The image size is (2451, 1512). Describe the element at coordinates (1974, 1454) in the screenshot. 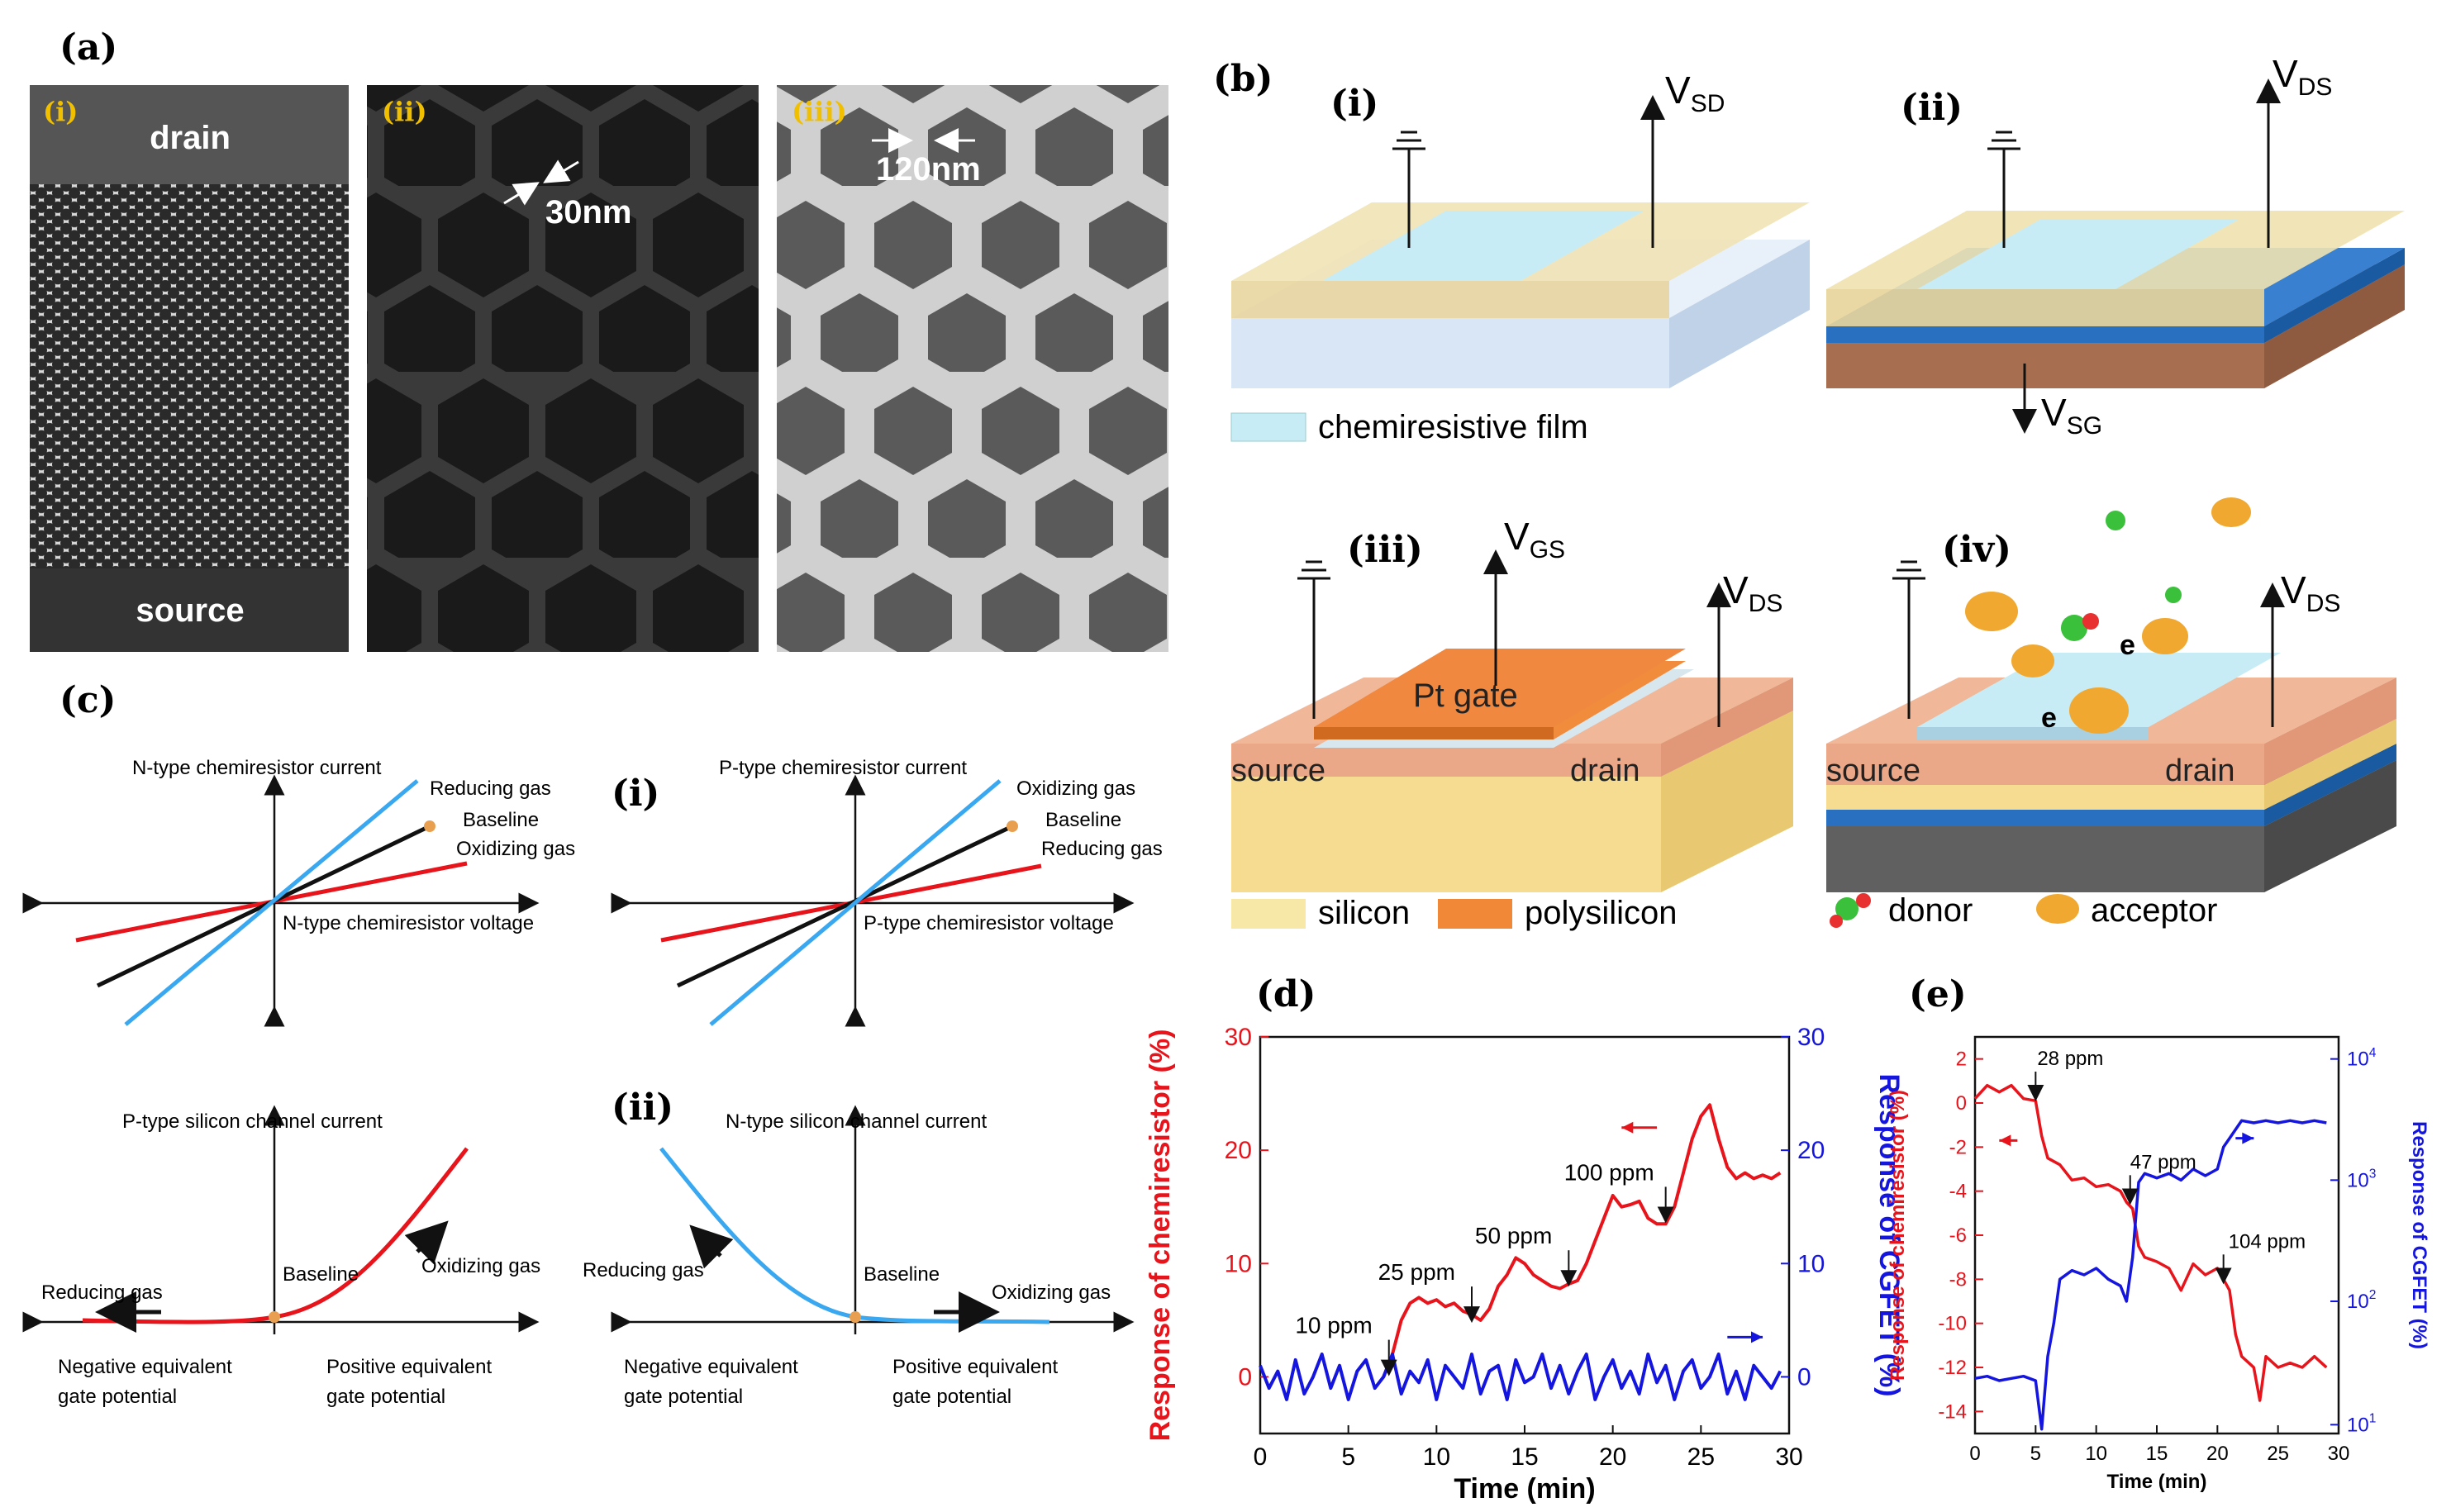

I see `x-tick-label: 0` at that location.